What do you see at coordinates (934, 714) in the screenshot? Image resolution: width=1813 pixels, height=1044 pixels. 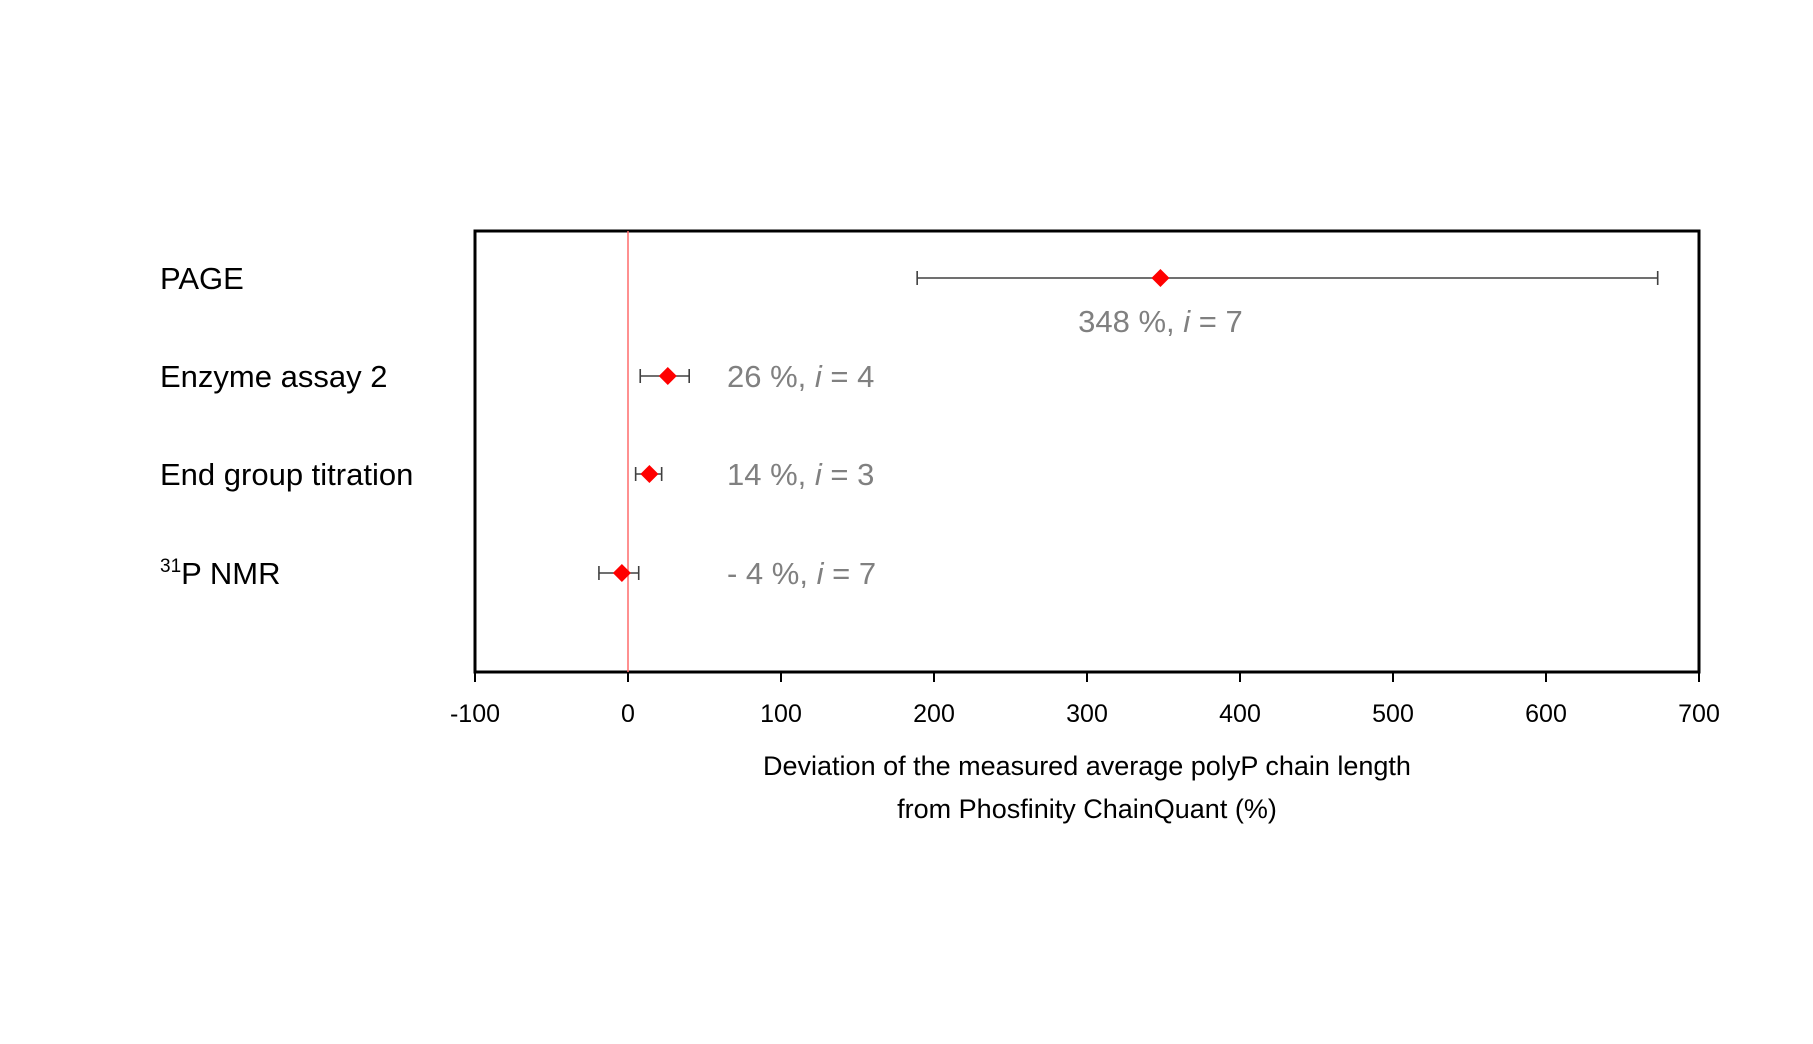 I see `x-tick-label: 200` at bounding box center [934, 714].